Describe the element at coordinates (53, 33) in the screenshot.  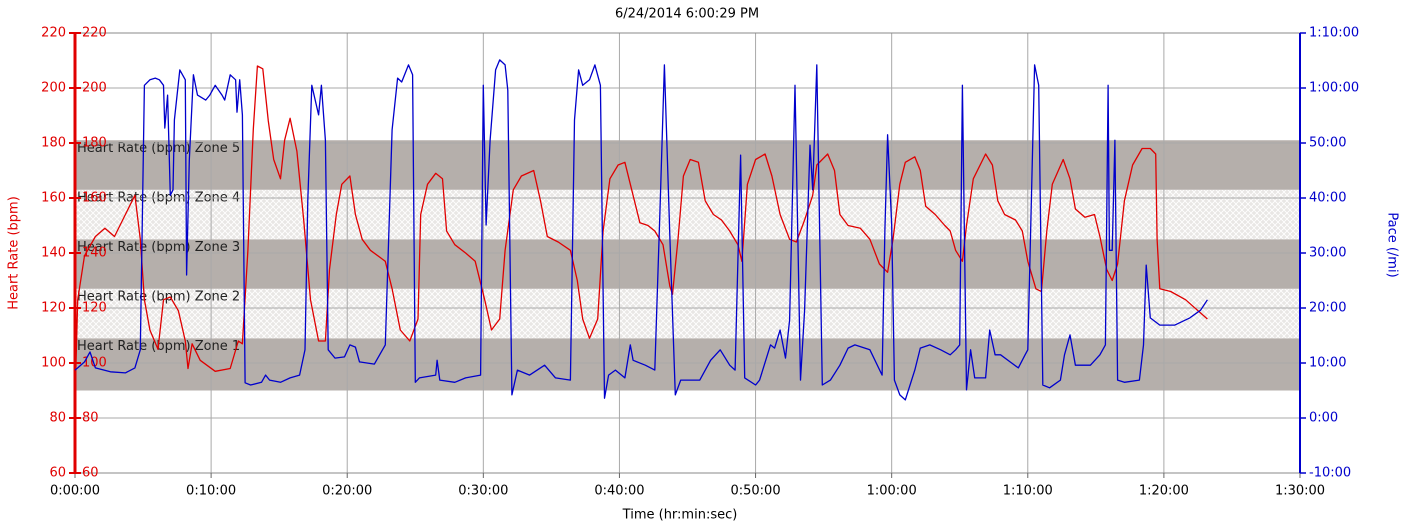
I see `y-tick-label: 220` at that location.